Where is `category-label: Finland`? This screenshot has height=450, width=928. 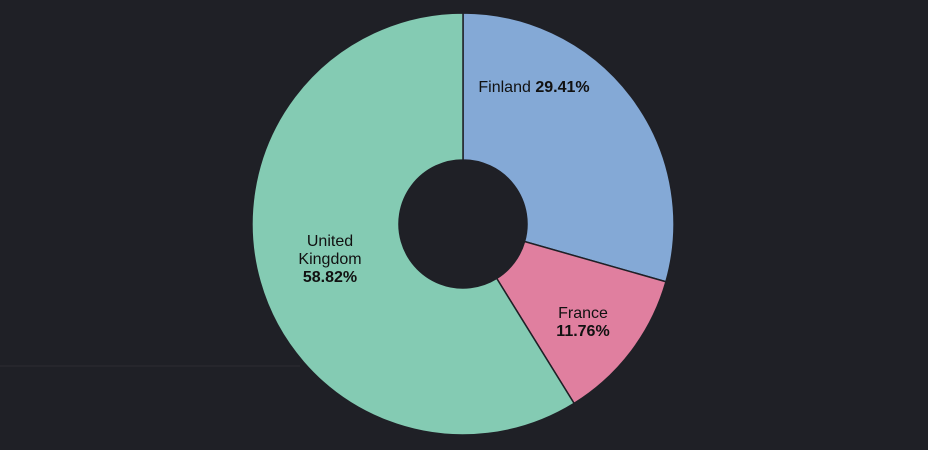 category-label: Finland is located at coordinates (504, 87).